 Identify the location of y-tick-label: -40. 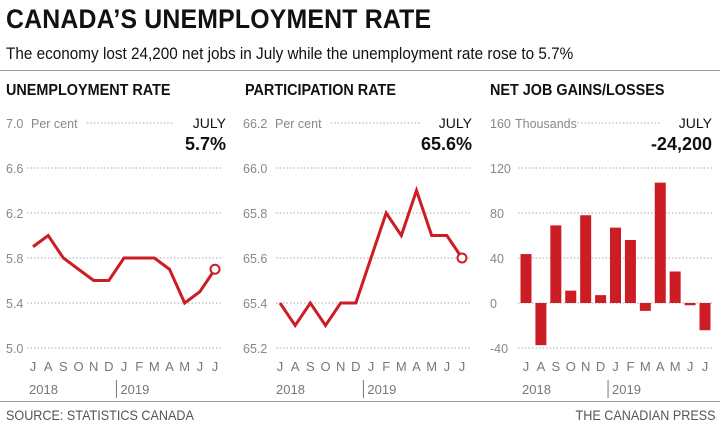
(499, 349).